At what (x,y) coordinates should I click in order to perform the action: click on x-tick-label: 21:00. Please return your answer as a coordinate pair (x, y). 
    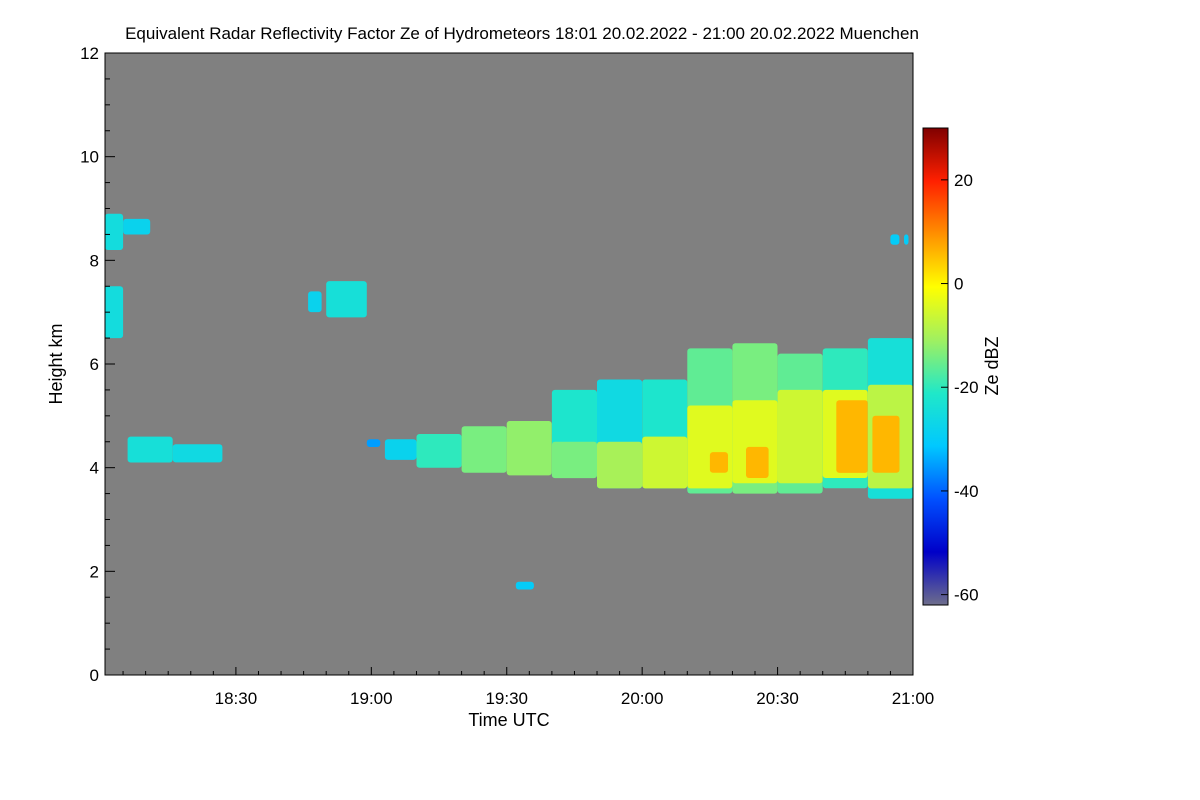
    Looking at the image, I should click on (913, 698).